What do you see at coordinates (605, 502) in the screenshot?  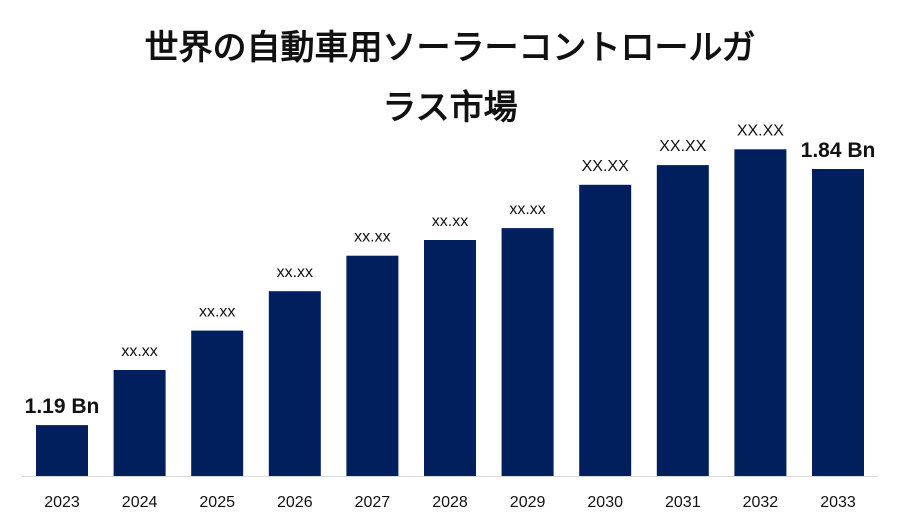 I see `x-tick-label-2030: 2030` at bounding box center [605, 502].